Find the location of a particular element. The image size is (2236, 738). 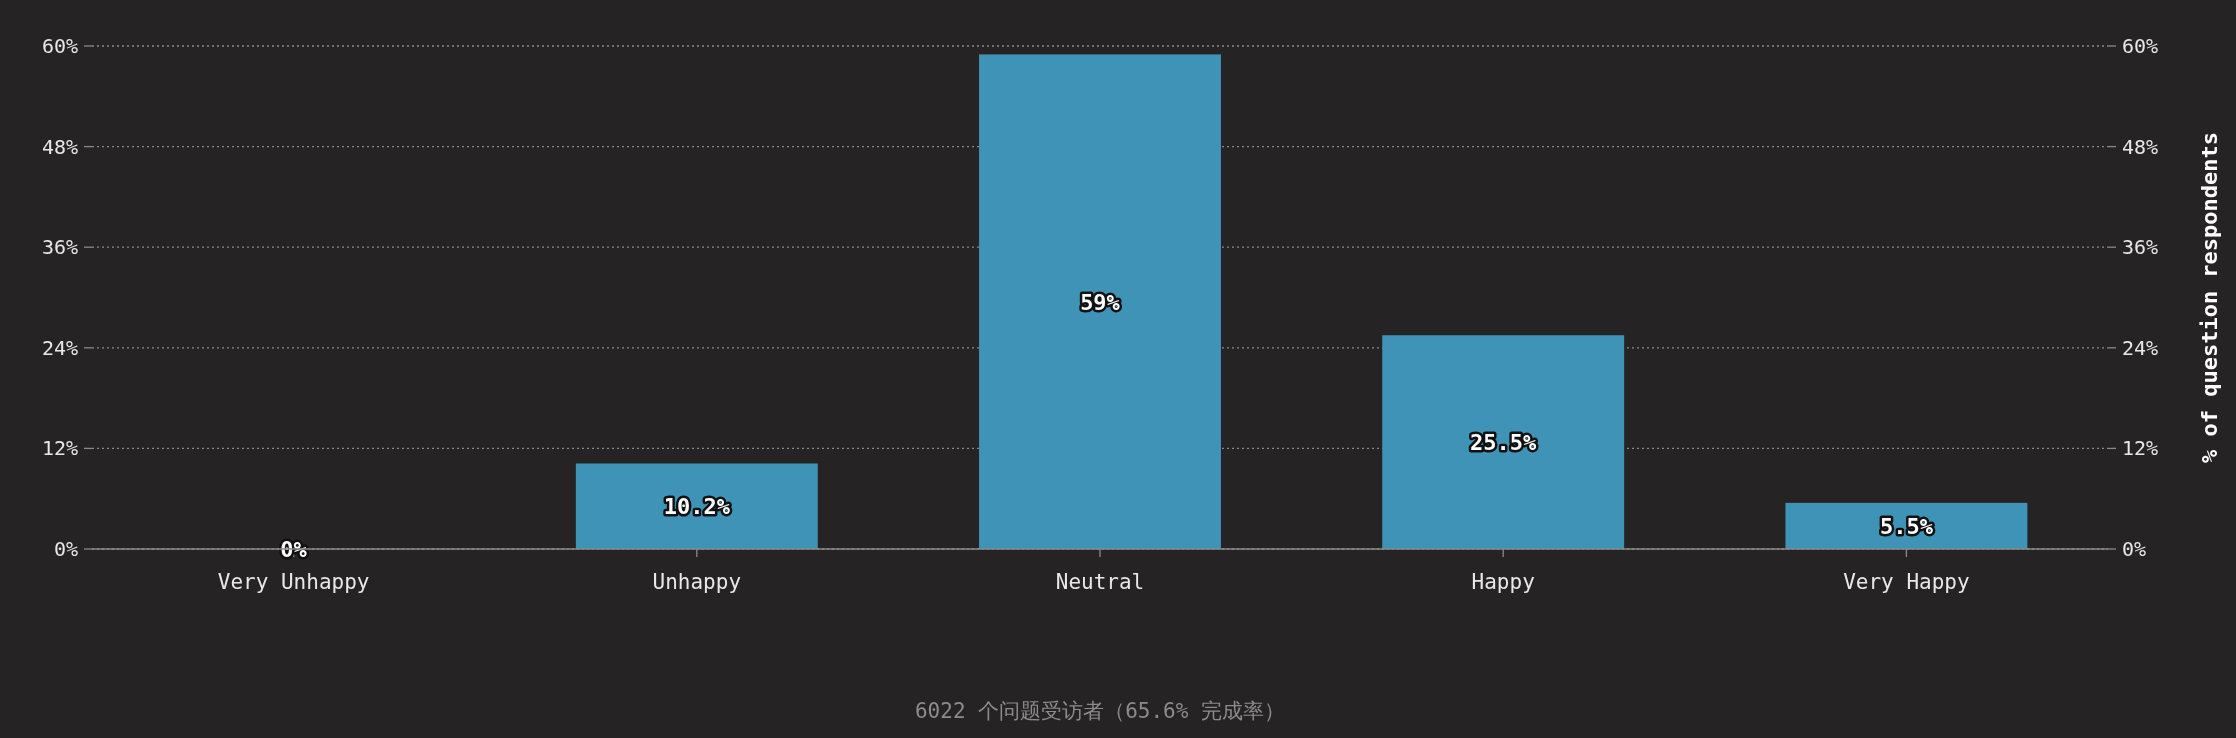

data-label: 59% is located at coordinates (1100, 302).